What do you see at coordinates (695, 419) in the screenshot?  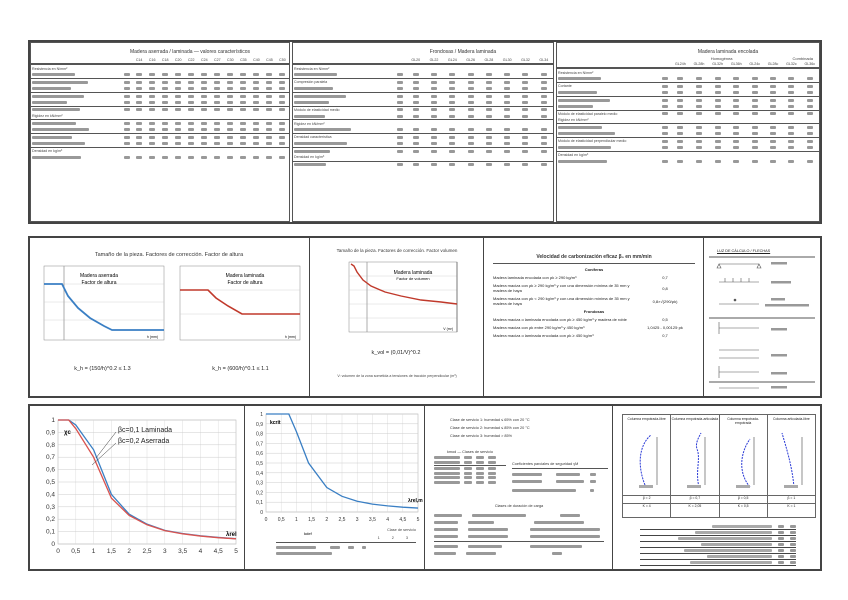 I see `case-title: Columna empotrada-articulada` at bounding box center [695, 419].